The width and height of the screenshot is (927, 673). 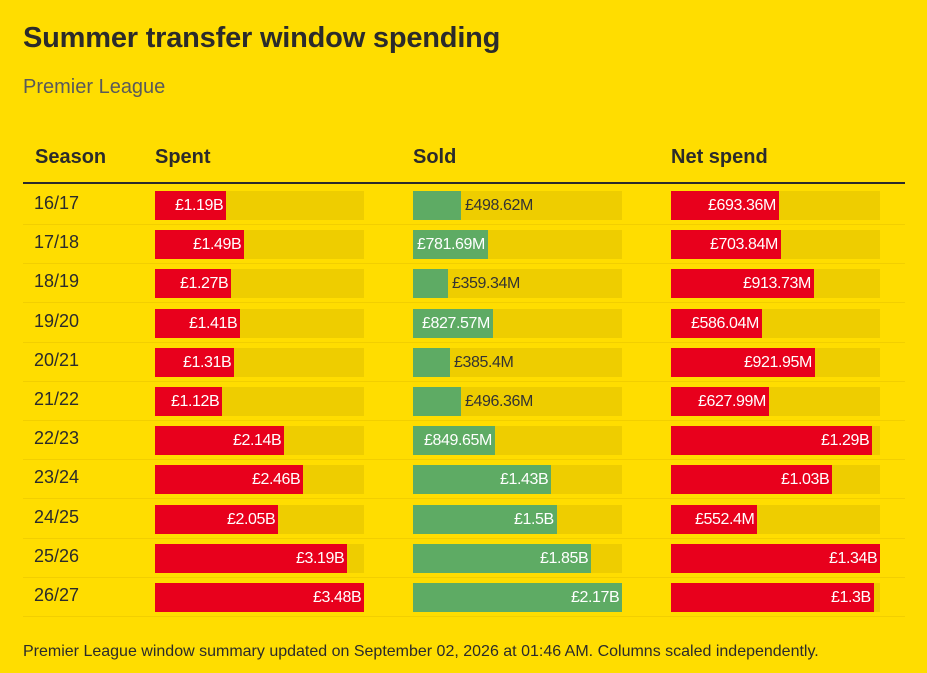 I want to click on sold-track: £385.4M, so click(x=517, y=362).